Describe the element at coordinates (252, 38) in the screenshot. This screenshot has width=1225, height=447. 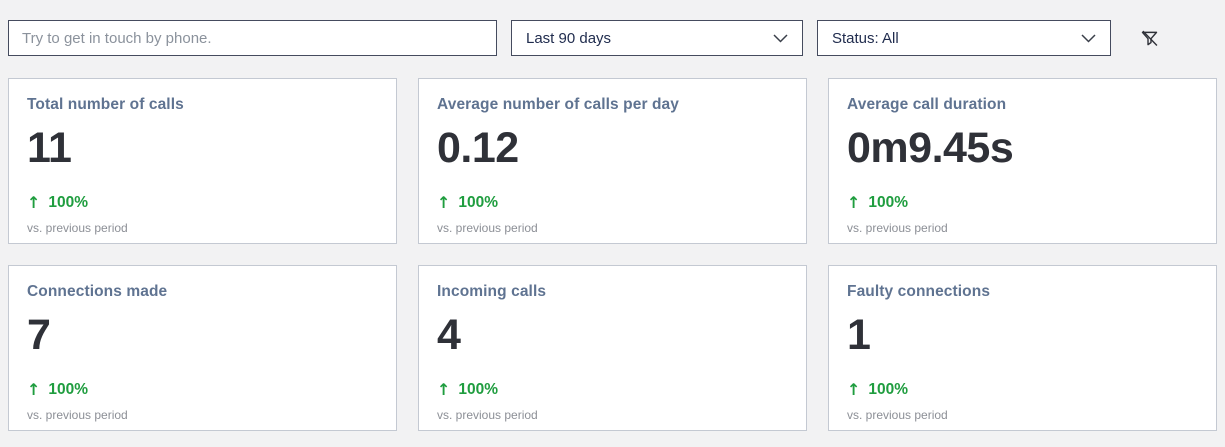
I see `search-input` at that location.